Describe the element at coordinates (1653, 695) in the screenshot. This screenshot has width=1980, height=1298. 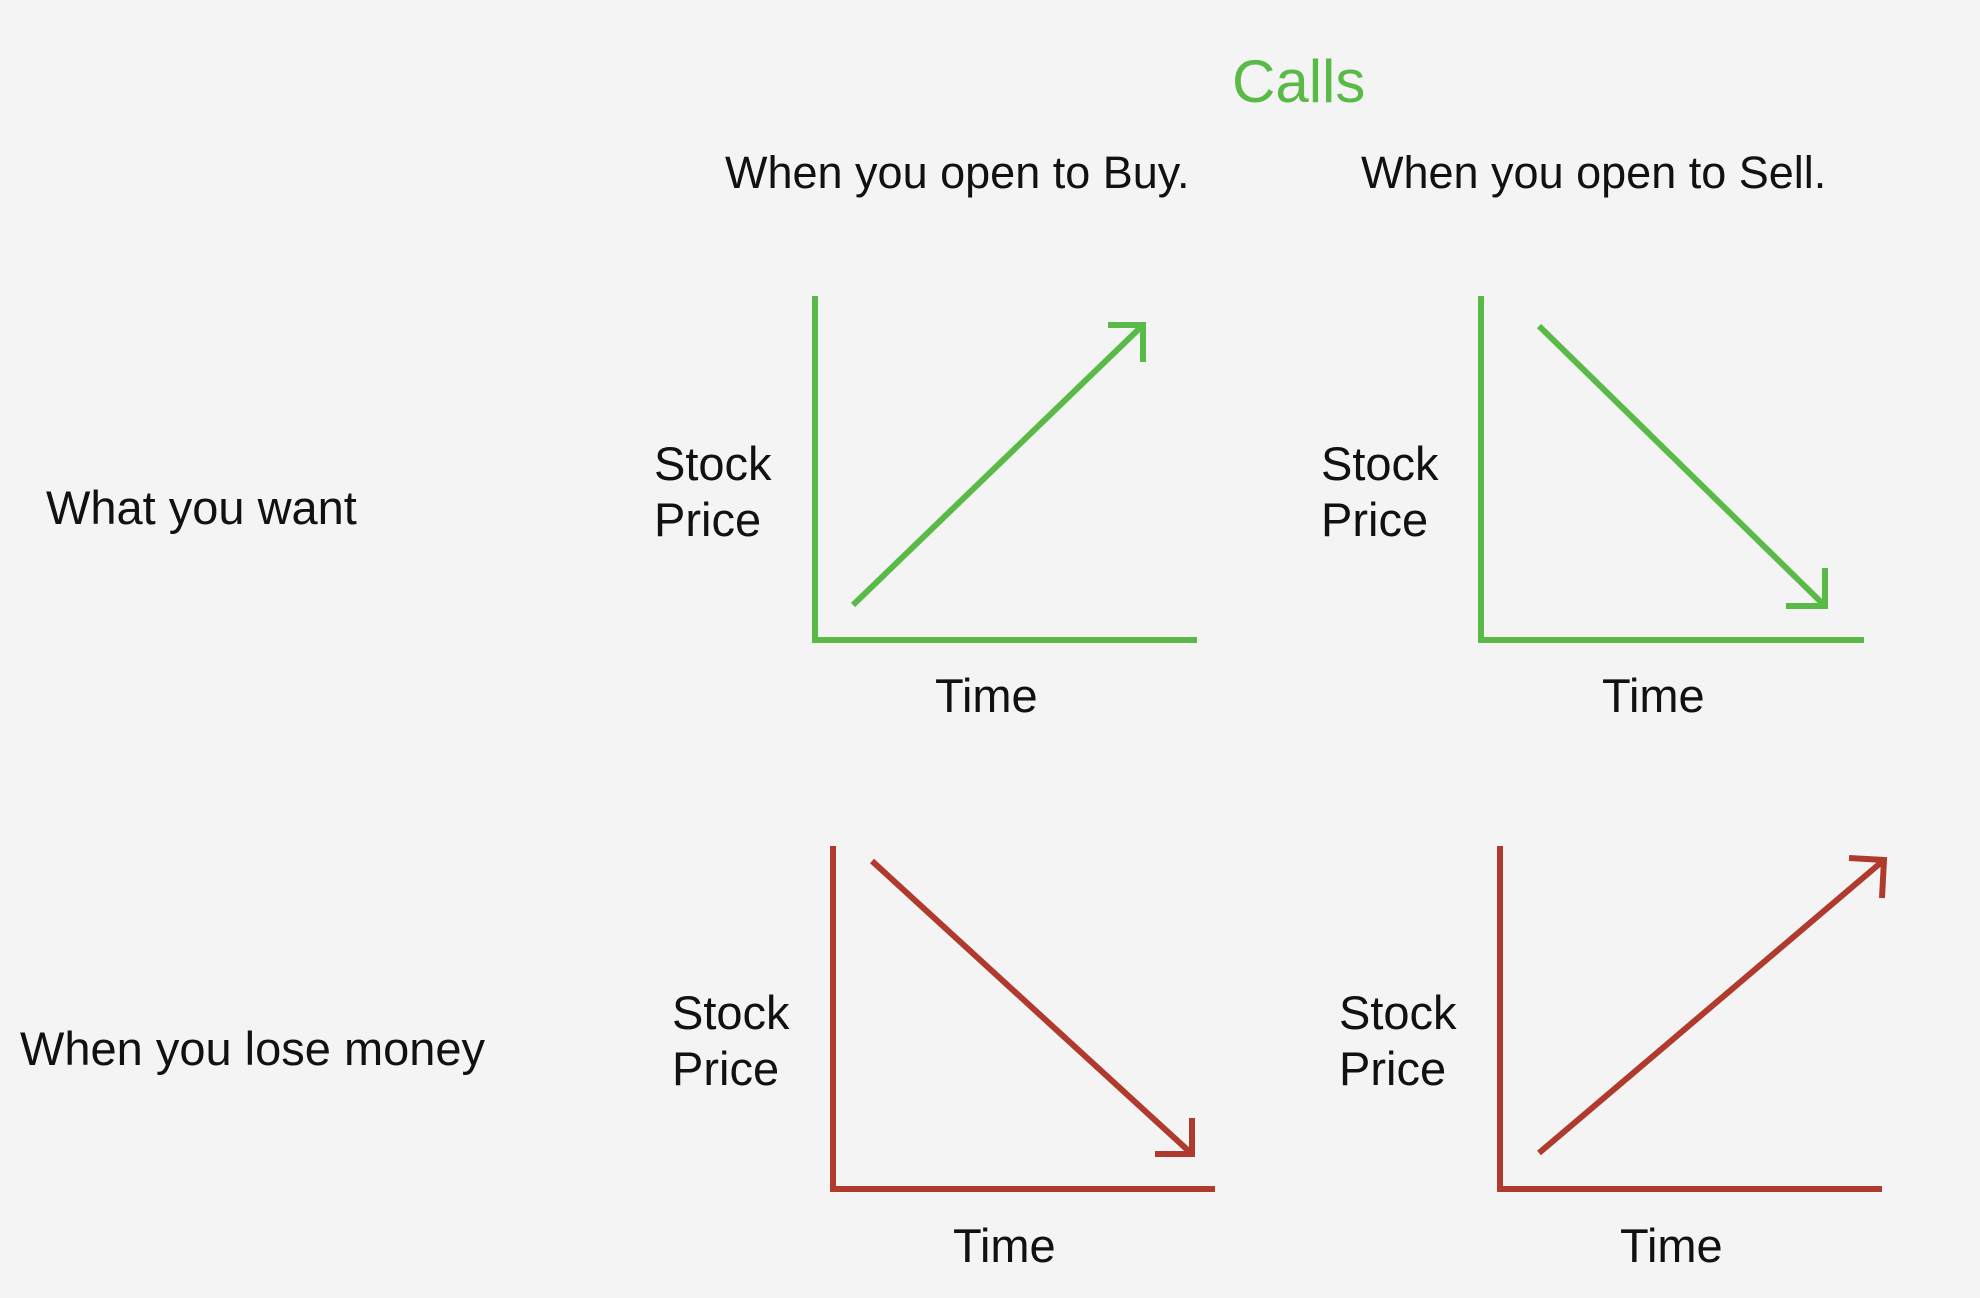
I see `panel-want-sell-x-label: Time` at that location.